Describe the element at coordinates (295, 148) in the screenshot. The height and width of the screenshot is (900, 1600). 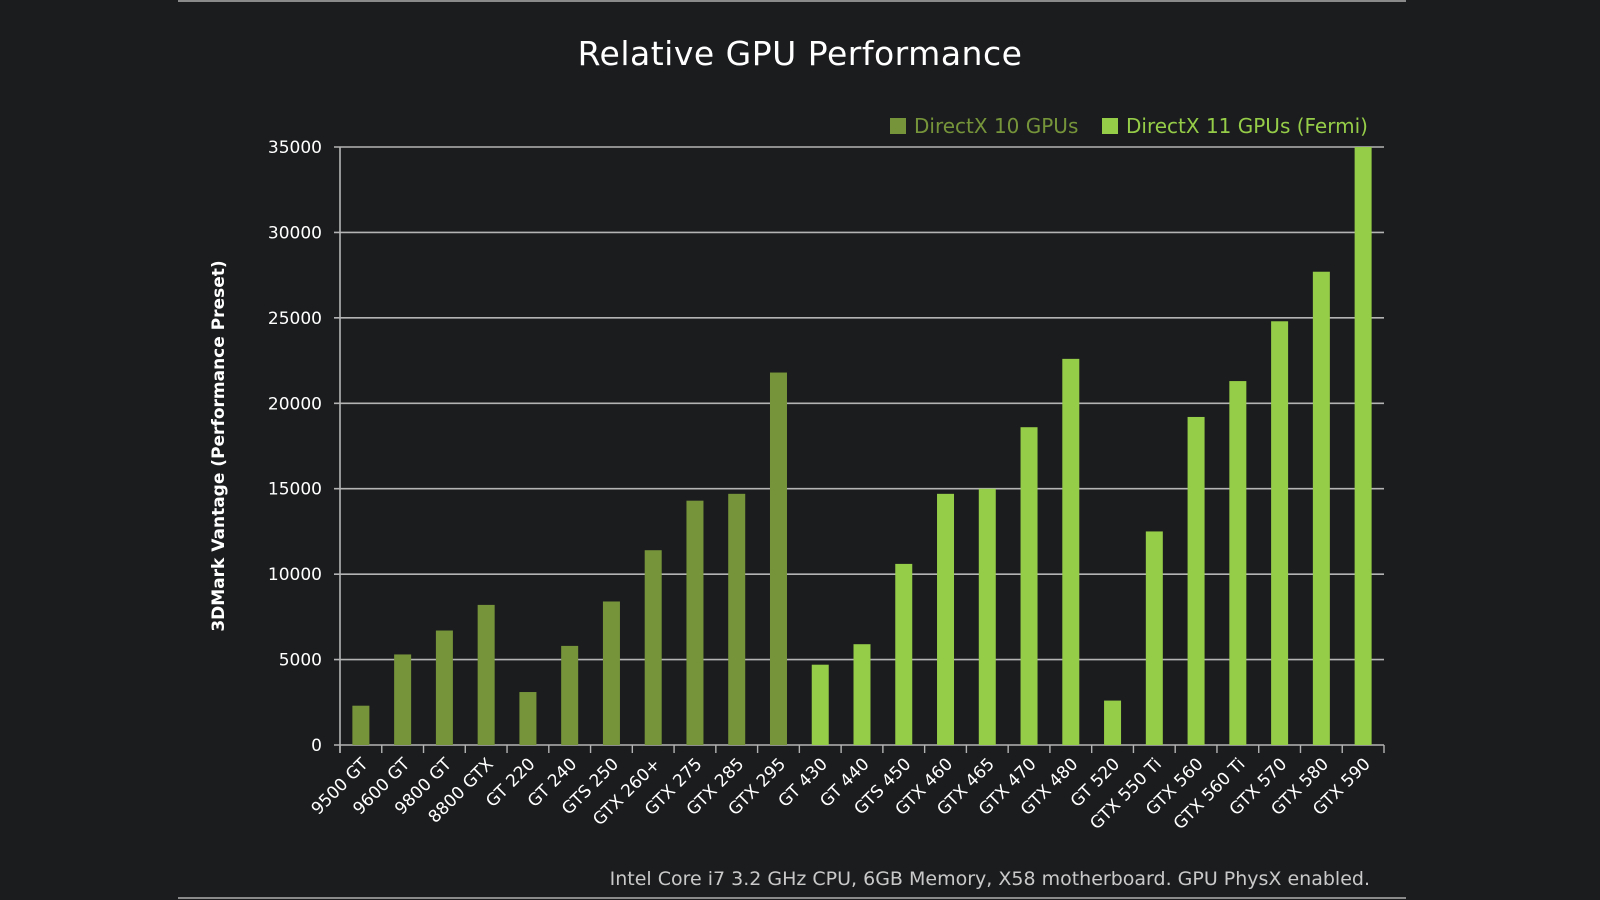
I see `y-tick-label: 35000` at that location.